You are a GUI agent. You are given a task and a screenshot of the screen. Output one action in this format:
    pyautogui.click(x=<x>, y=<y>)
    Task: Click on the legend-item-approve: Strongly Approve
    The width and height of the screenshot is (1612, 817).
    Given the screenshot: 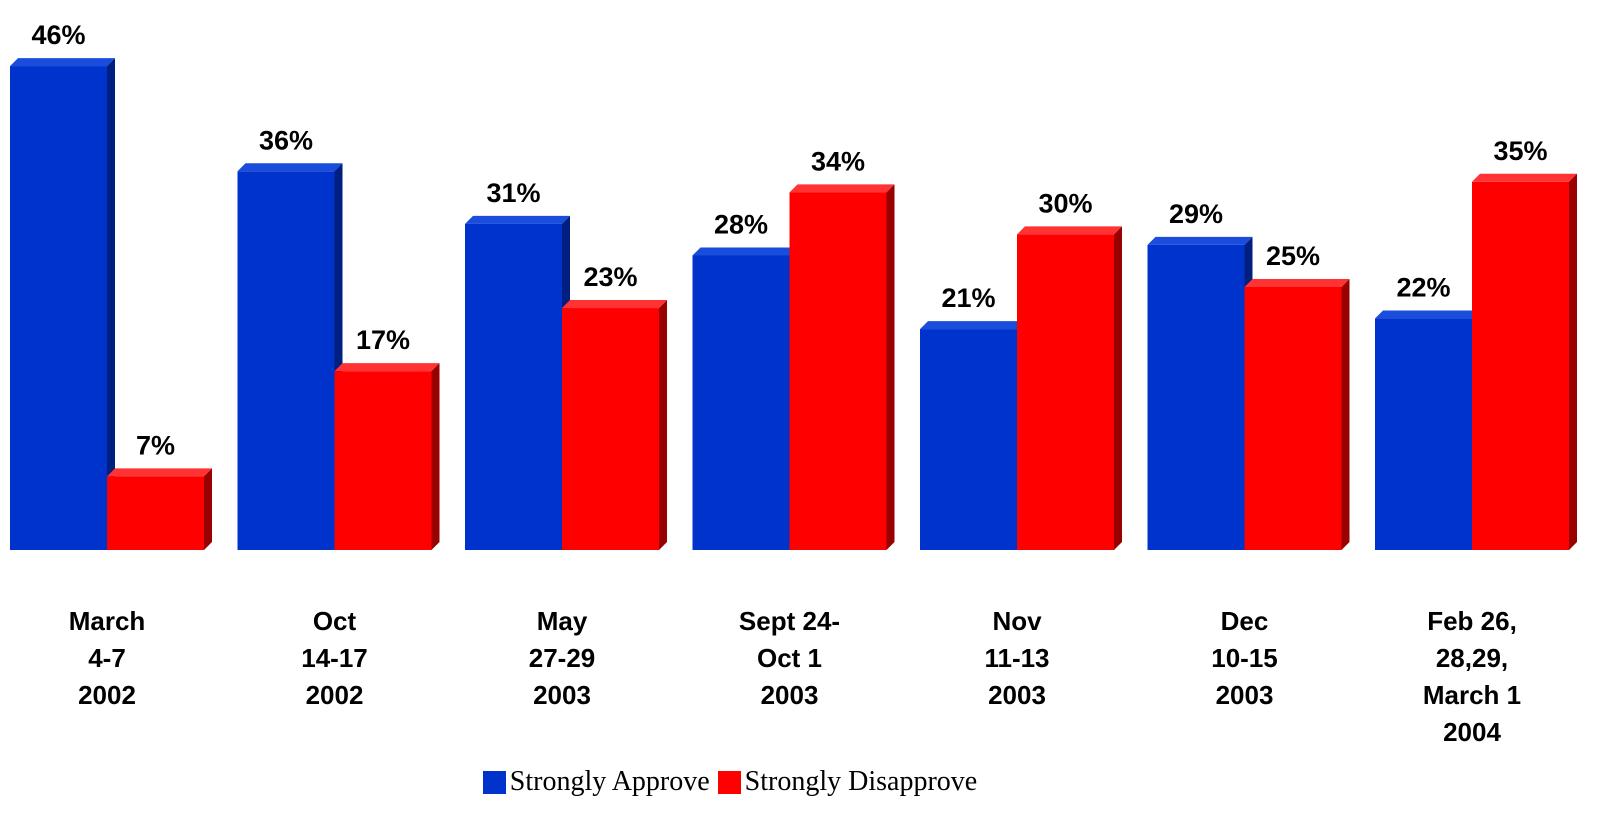 What is the action you would take?
    pyautogui.click(x=596, y=782)
    